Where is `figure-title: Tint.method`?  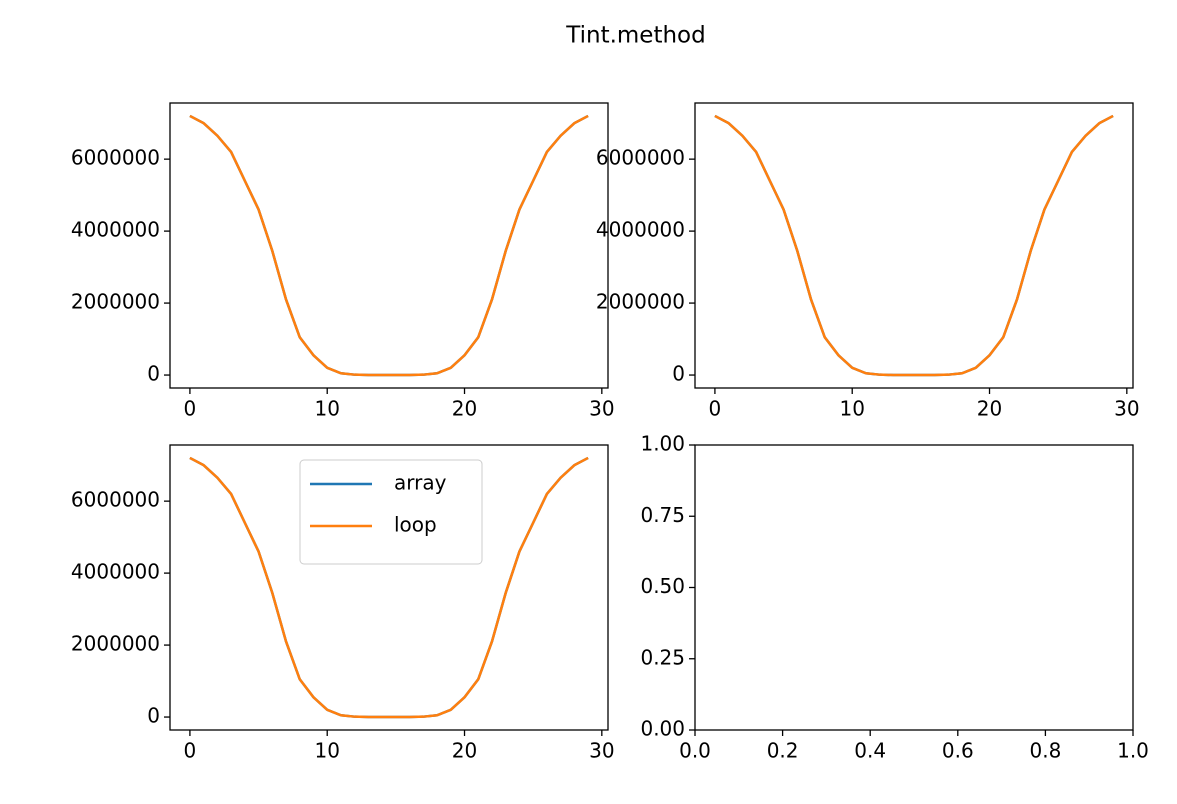
figure-title: Tint.method is located at coordinates (635, 36).